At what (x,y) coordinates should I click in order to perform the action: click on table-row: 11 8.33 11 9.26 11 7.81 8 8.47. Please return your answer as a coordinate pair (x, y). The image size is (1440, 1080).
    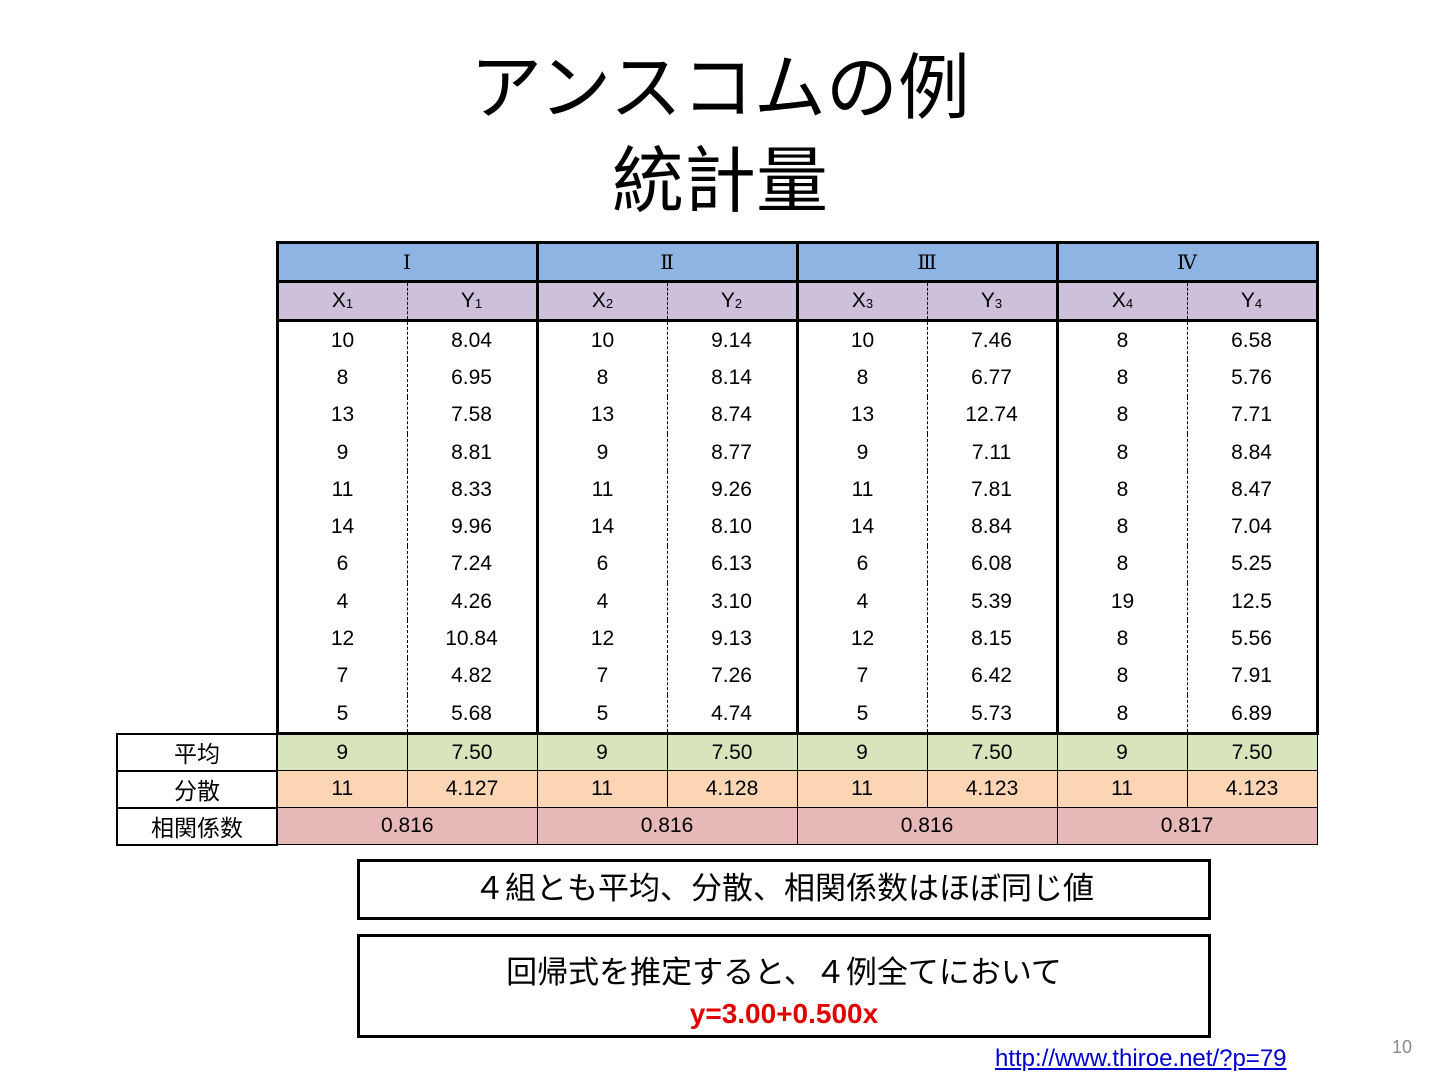
    Looking at the image, I should click on (718, 490).